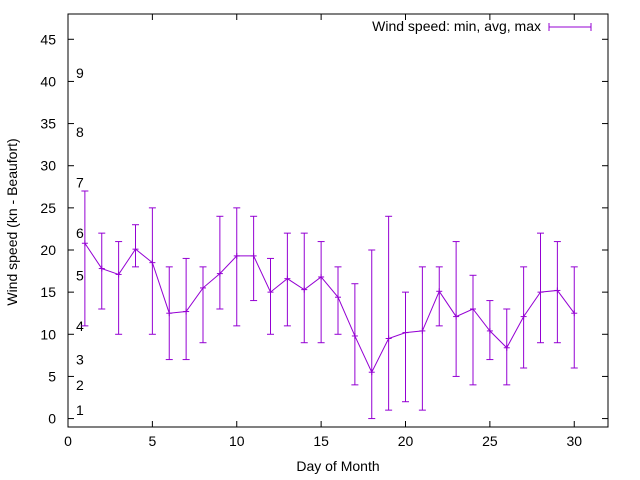 This screenshot has height=480, width=640. I want to click on x-tick-label: 5, so click(152, 441).